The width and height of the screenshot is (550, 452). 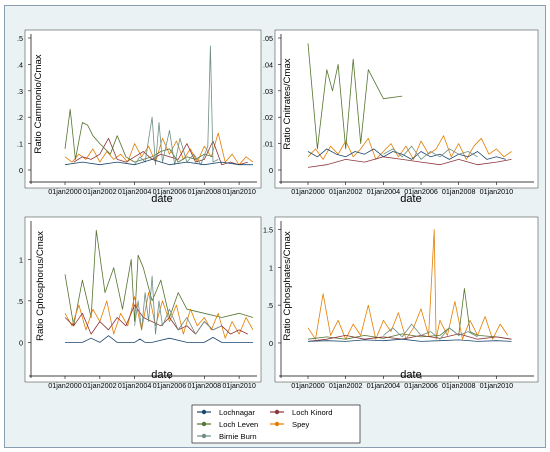 I want to click on y-axis-label: Ratio Cphosphorus/Cmax, so click(x=40, y=286).